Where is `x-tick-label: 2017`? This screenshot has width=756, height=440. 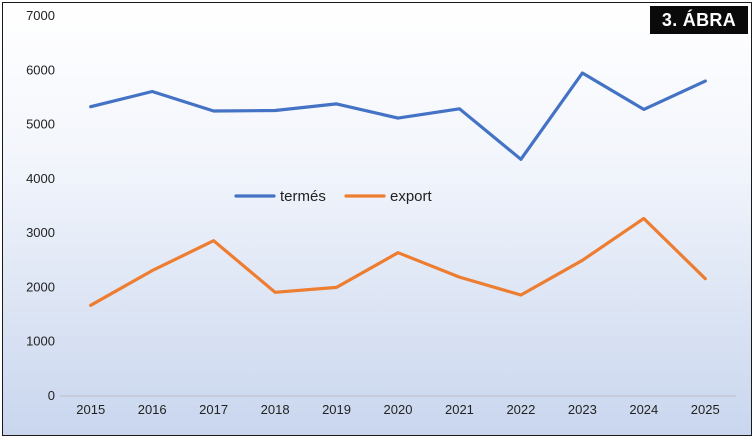
x-tick-label: 2017 is located at coordinates (213, 409).